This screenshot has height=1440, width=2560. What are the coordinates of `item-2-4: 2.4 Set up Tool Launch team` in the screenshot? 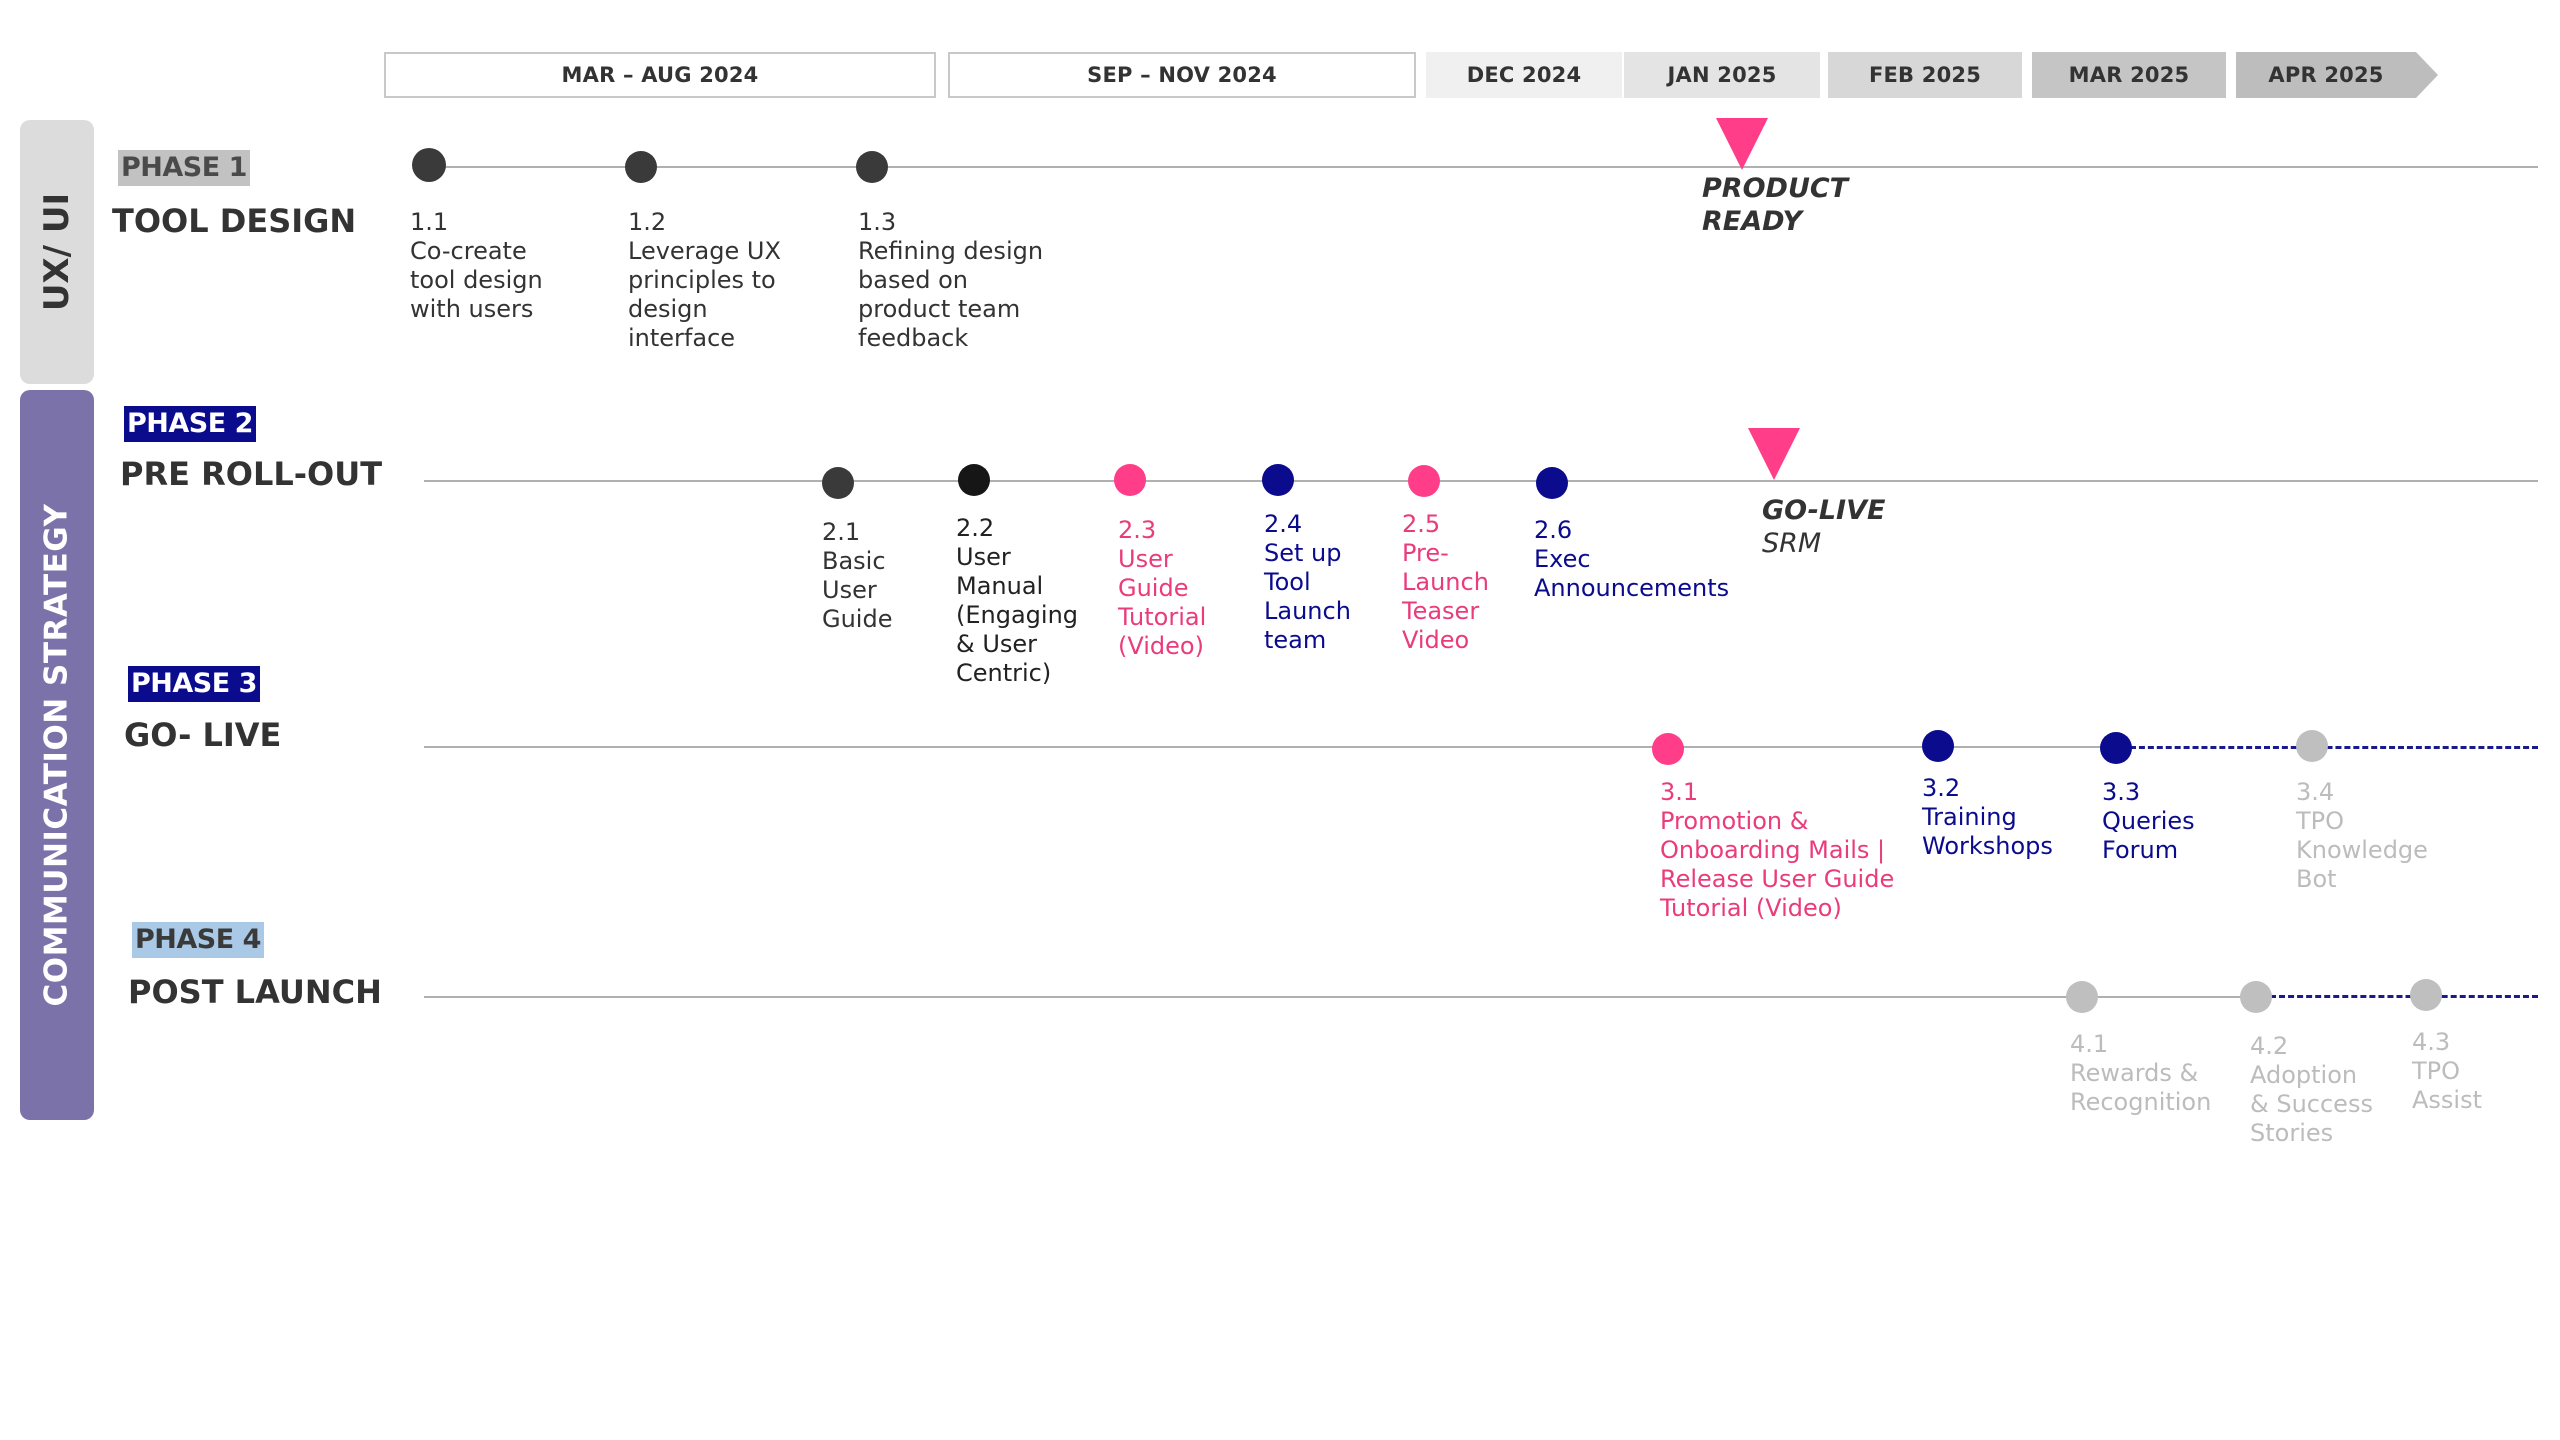 It's located at (1307, 582).